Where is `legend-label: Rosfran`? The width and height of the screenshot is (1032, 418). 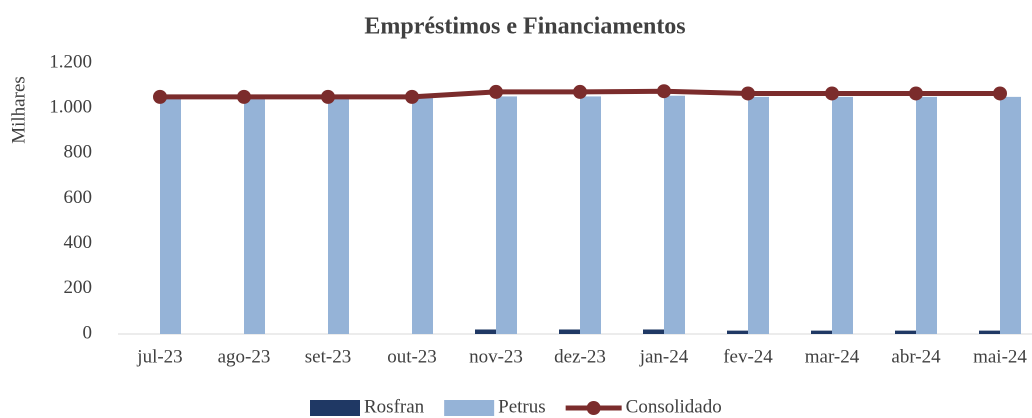
legend-label: Rosfran is located at coordinates (394, 406).